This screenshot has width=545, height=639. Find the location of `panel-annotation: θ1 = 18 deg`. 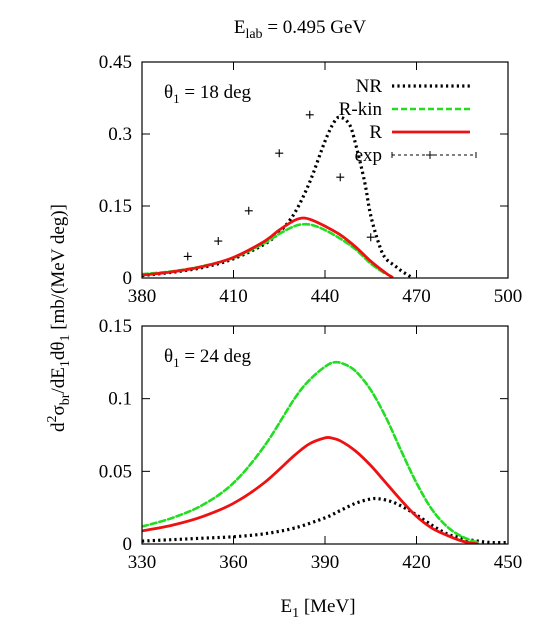

panel-annotation: θ1 = 18 deg is located at coordinates (208, 94).